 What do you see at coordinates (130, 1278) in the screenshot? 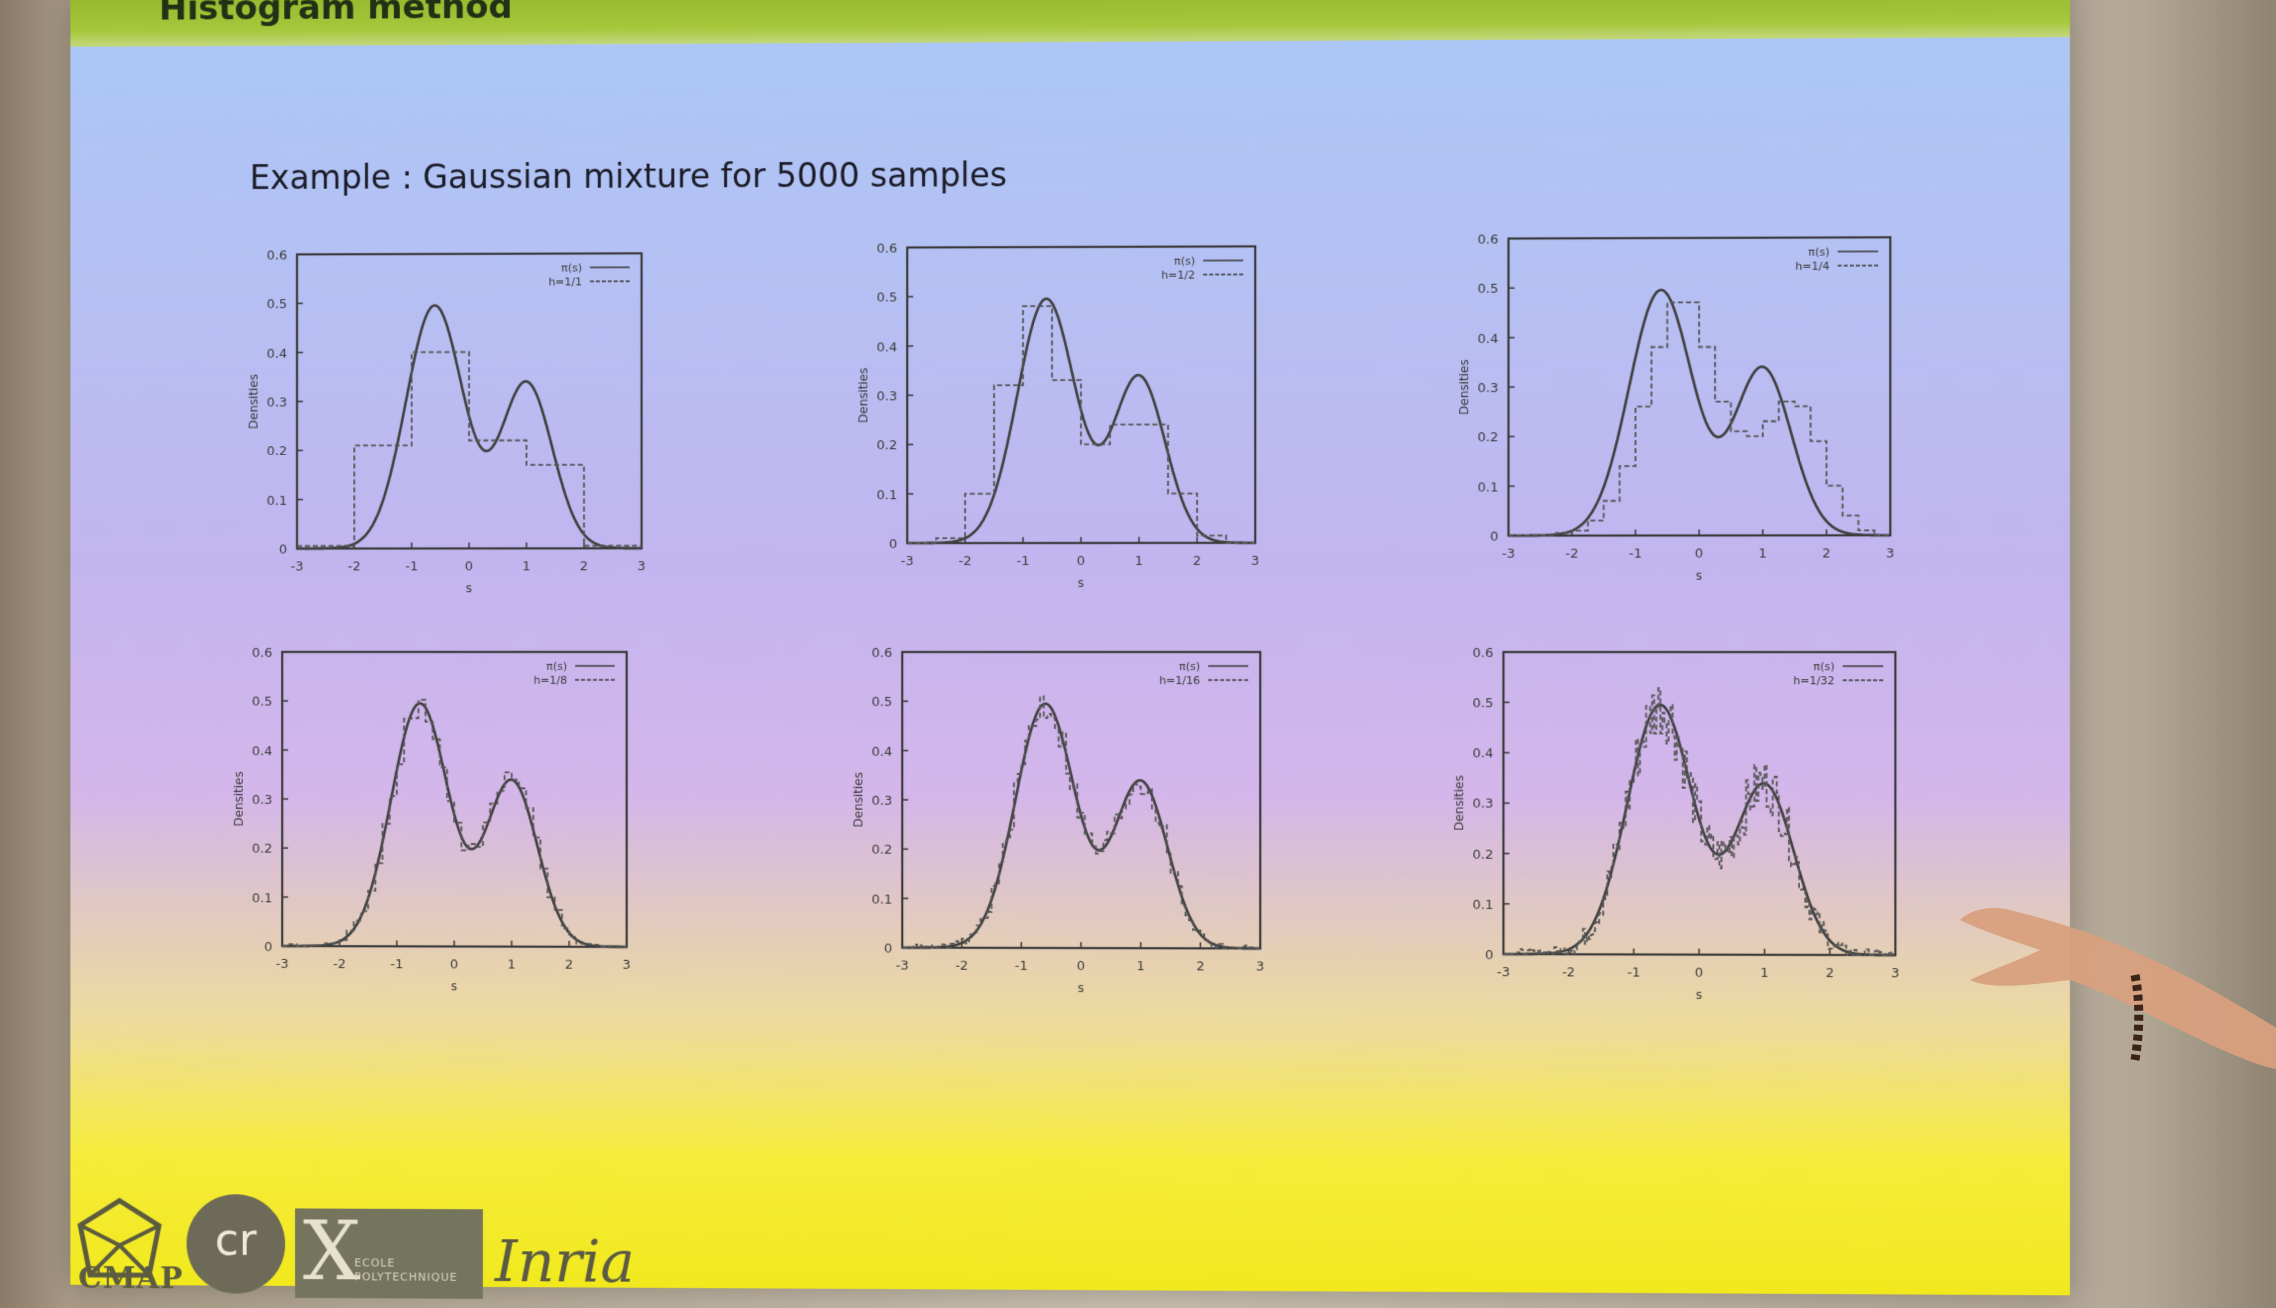
I see `cmap-logo-text: CMAP` at bounding box center [130, 1278].